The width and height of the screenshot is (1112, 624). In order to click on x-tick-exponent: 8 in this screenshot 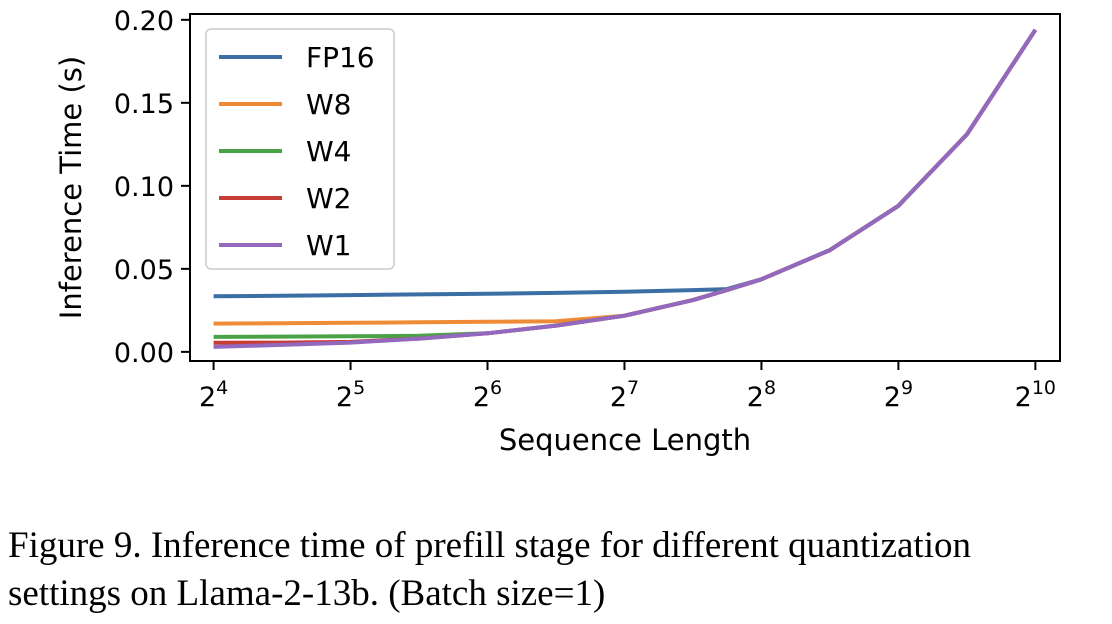, I will do `click(770, 388)`.